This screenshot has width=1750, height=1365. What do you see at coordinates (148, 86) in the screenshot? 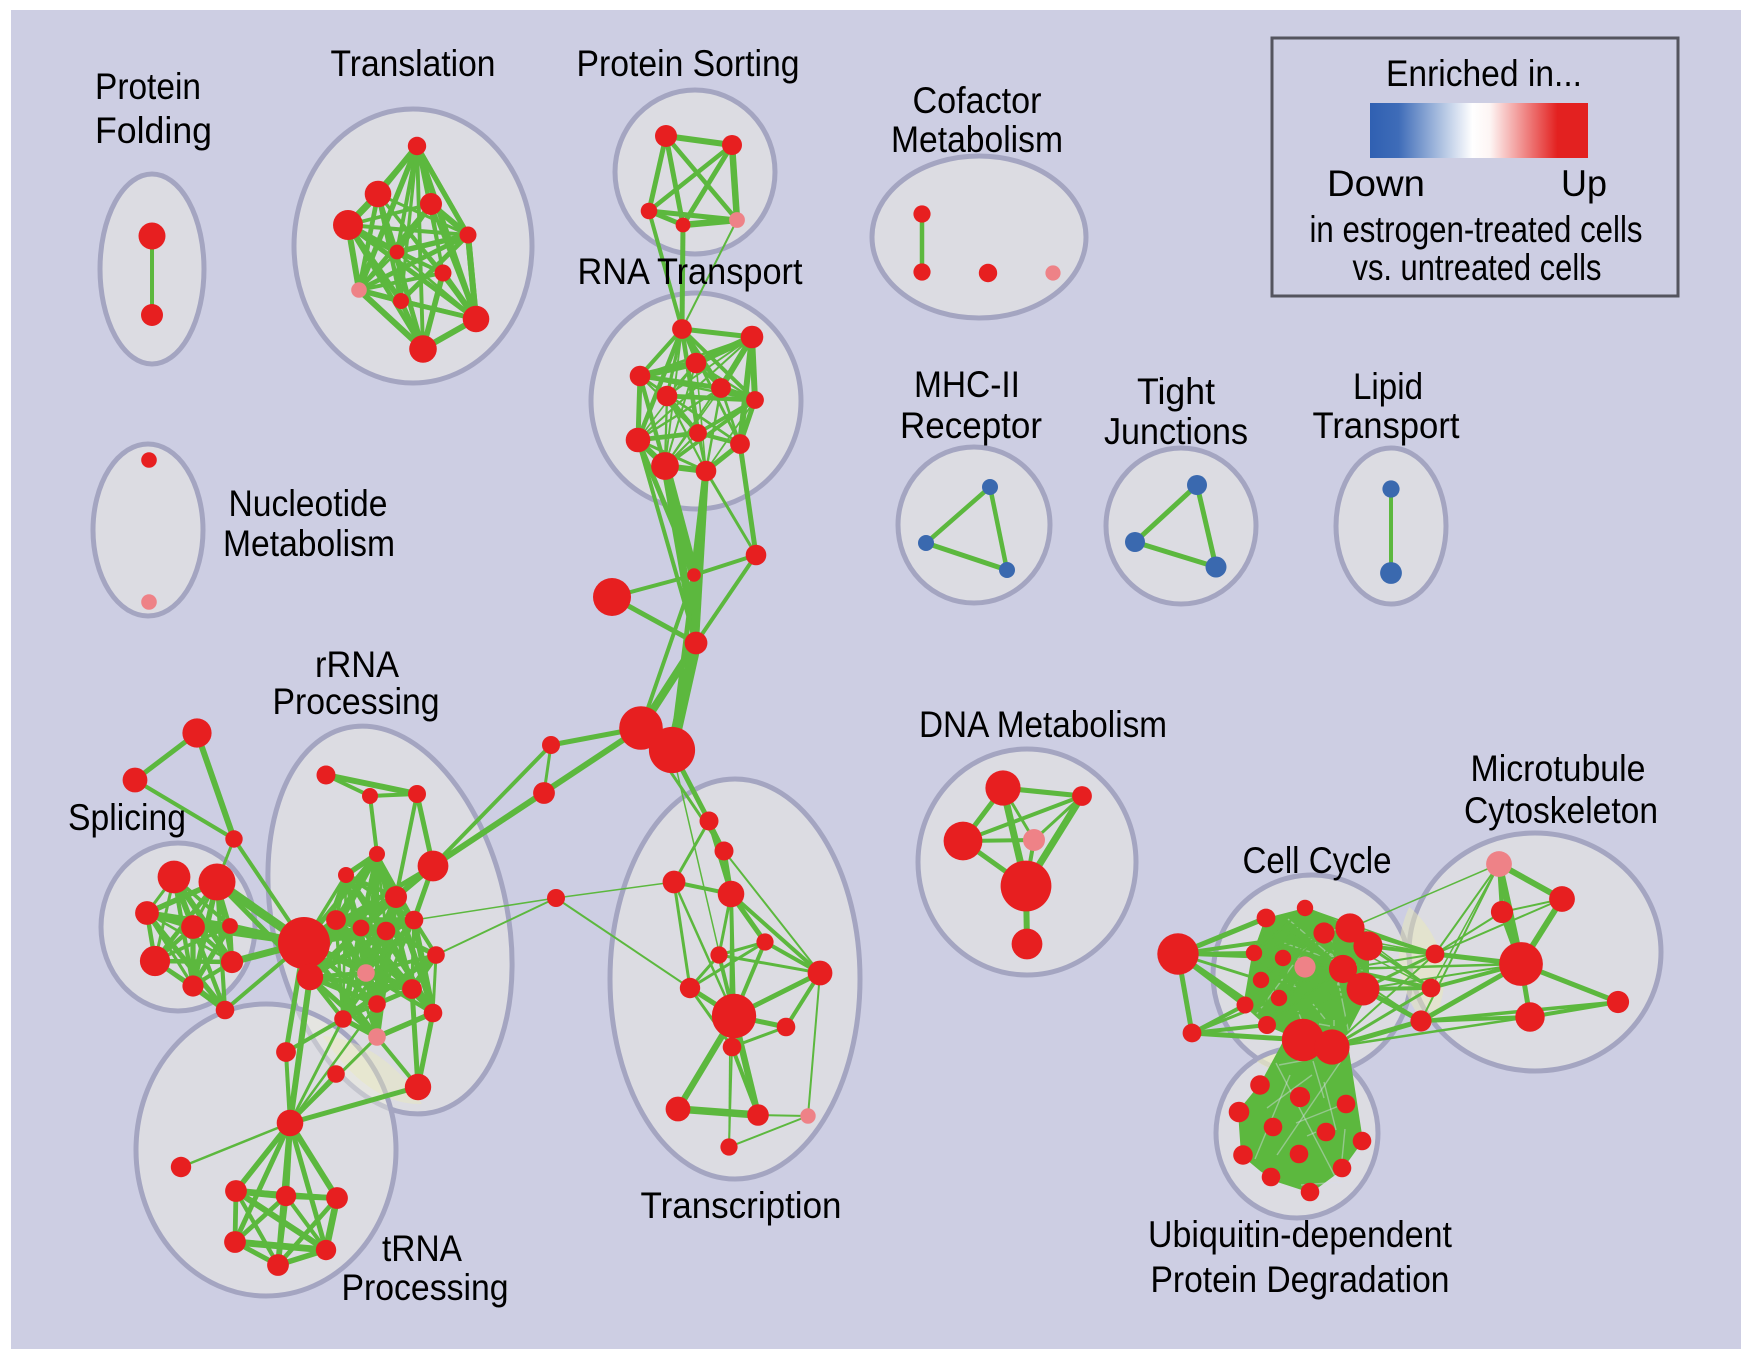
I see `svg-text: Protein` at bounding box center [148, 86].